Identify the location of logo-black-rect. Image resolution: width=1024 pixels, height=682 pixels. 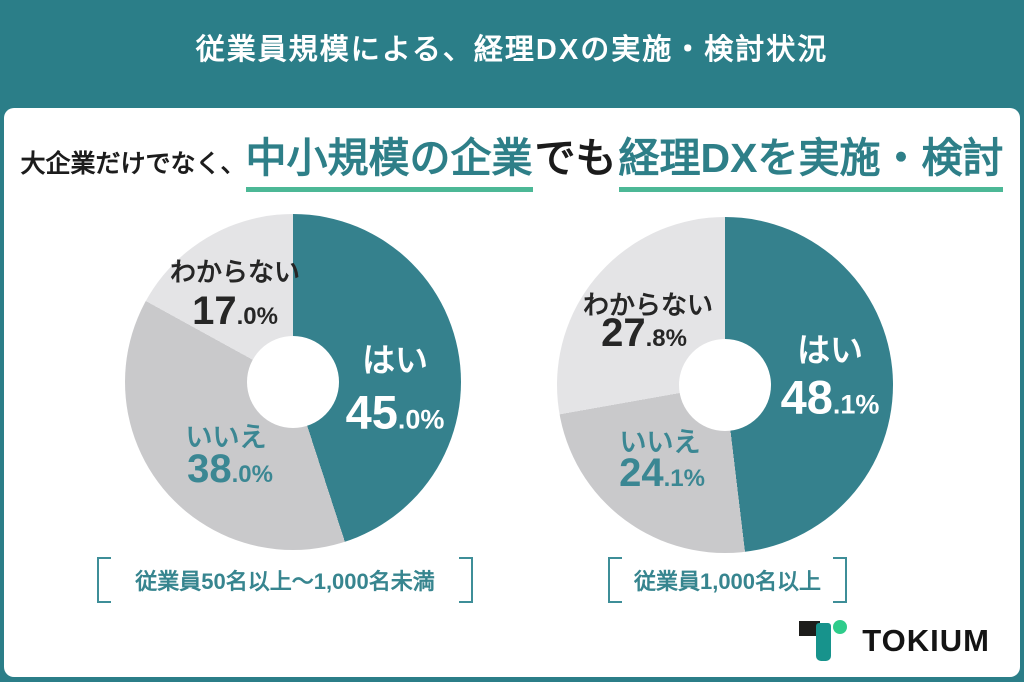
(810, 628).